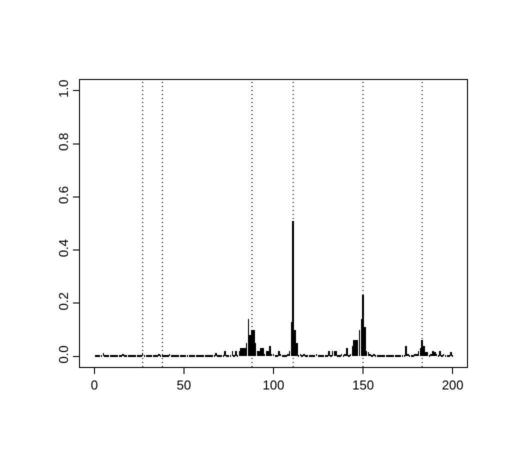 The width and height of the screenshot is (508, 464). I want to click on y-tick-label: 0.0, so click(63, 354).